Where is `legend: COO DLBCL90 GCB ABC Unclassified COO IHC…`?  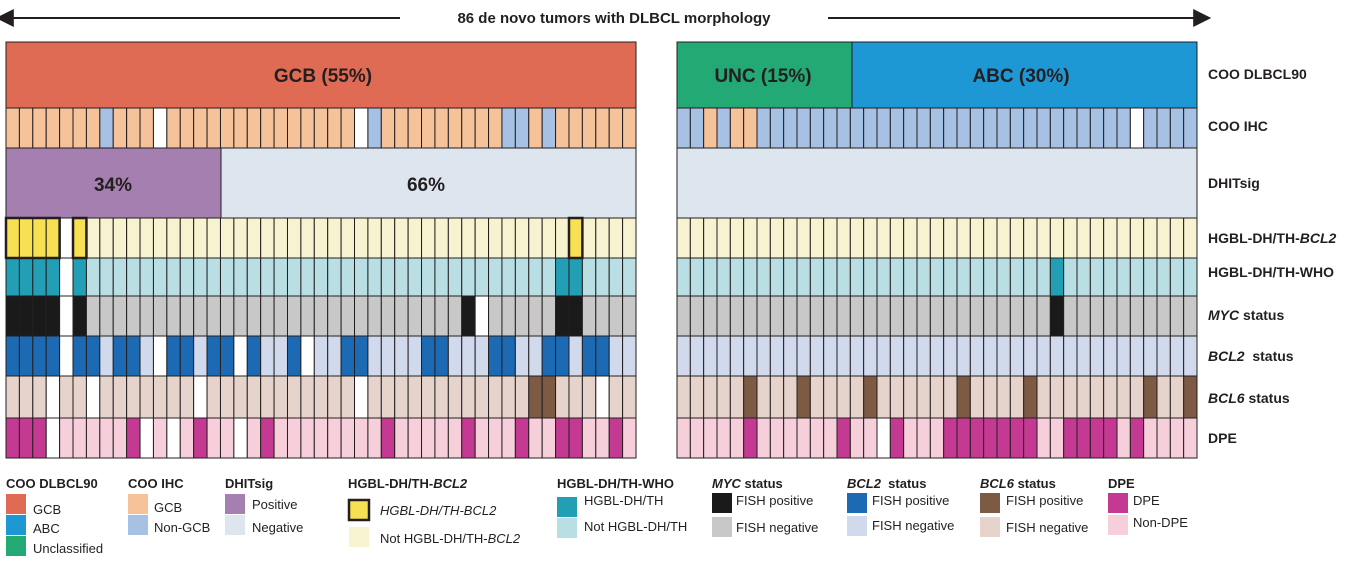 legend: COO DLBCL90 GCB ABC Unclassified COO IHC… is located at coordinates (597, 516).